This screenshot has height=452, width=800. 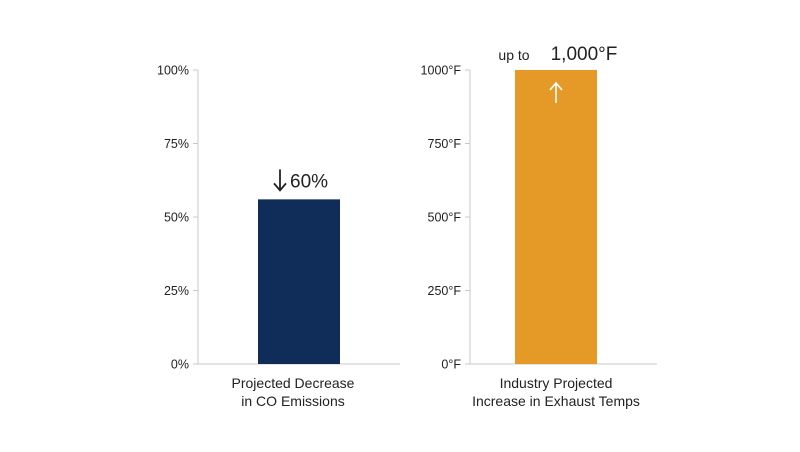 I want to click on data-label: 1,000°F, so click(x=584, y=54).